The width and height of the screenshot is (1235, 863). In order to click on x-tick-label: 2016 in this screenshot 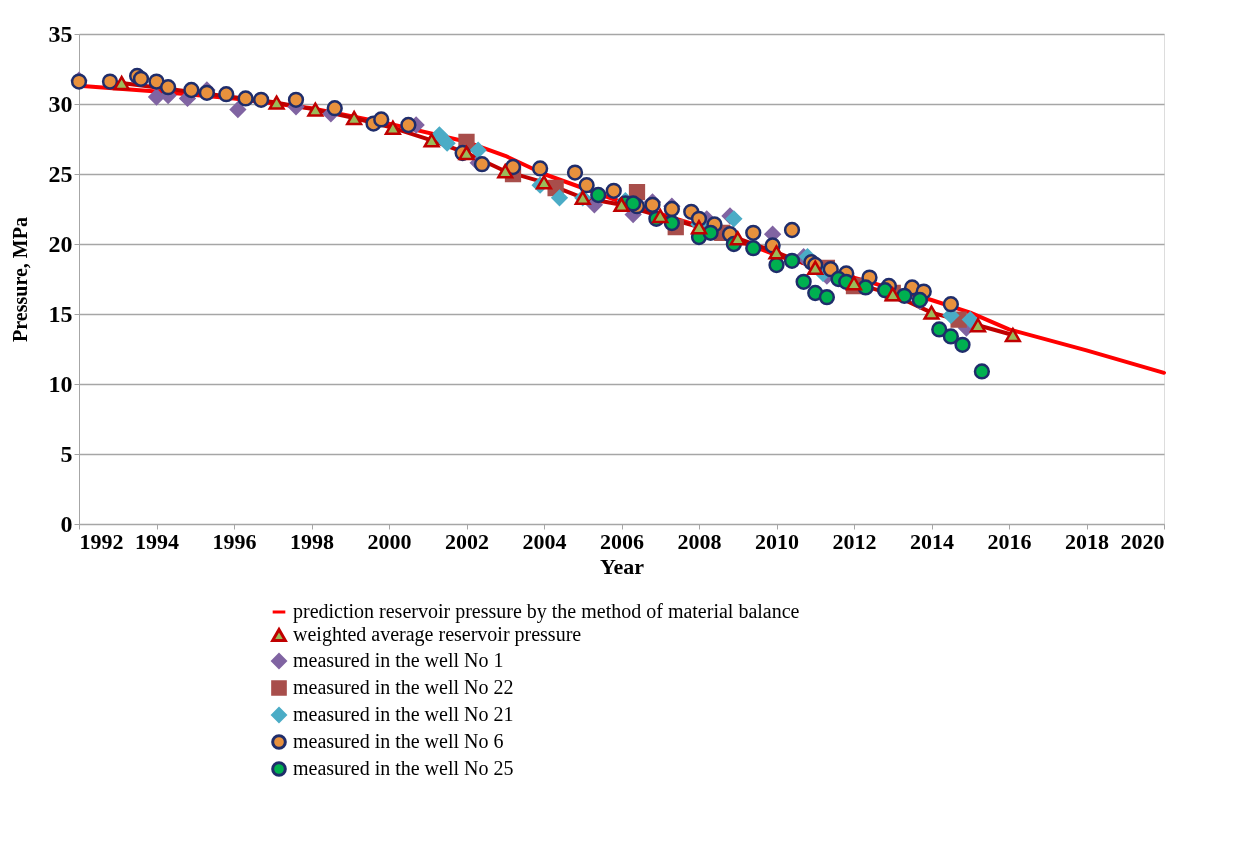, I will do `click(1009, 541)`.